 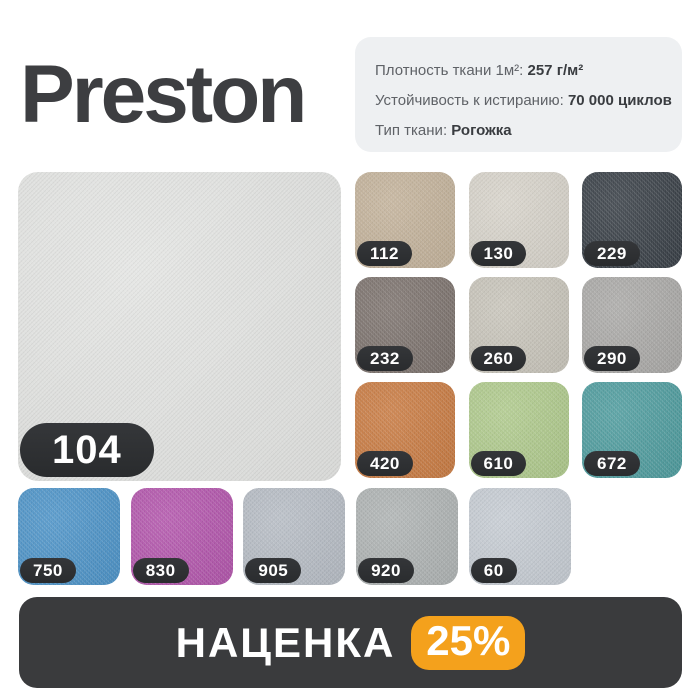 What do you see at coordinates (48, 570) in the screenshot?
I see `swatch-code-badge: 750` at bounding box center [48, 570].